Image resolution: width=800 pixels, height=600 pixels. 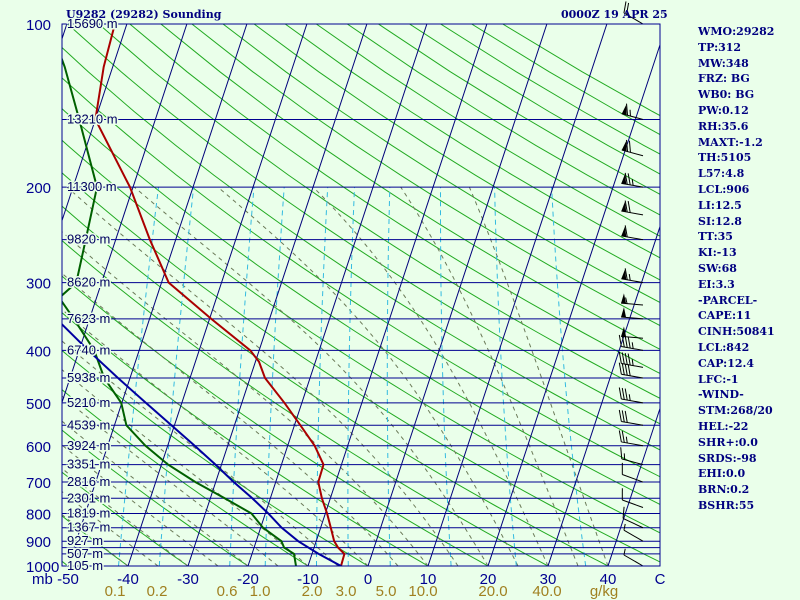 What do you see at coordinates (88, 445) in the screenshot?
I see `height-label: 3924 m` at bounding box center [88, 445].